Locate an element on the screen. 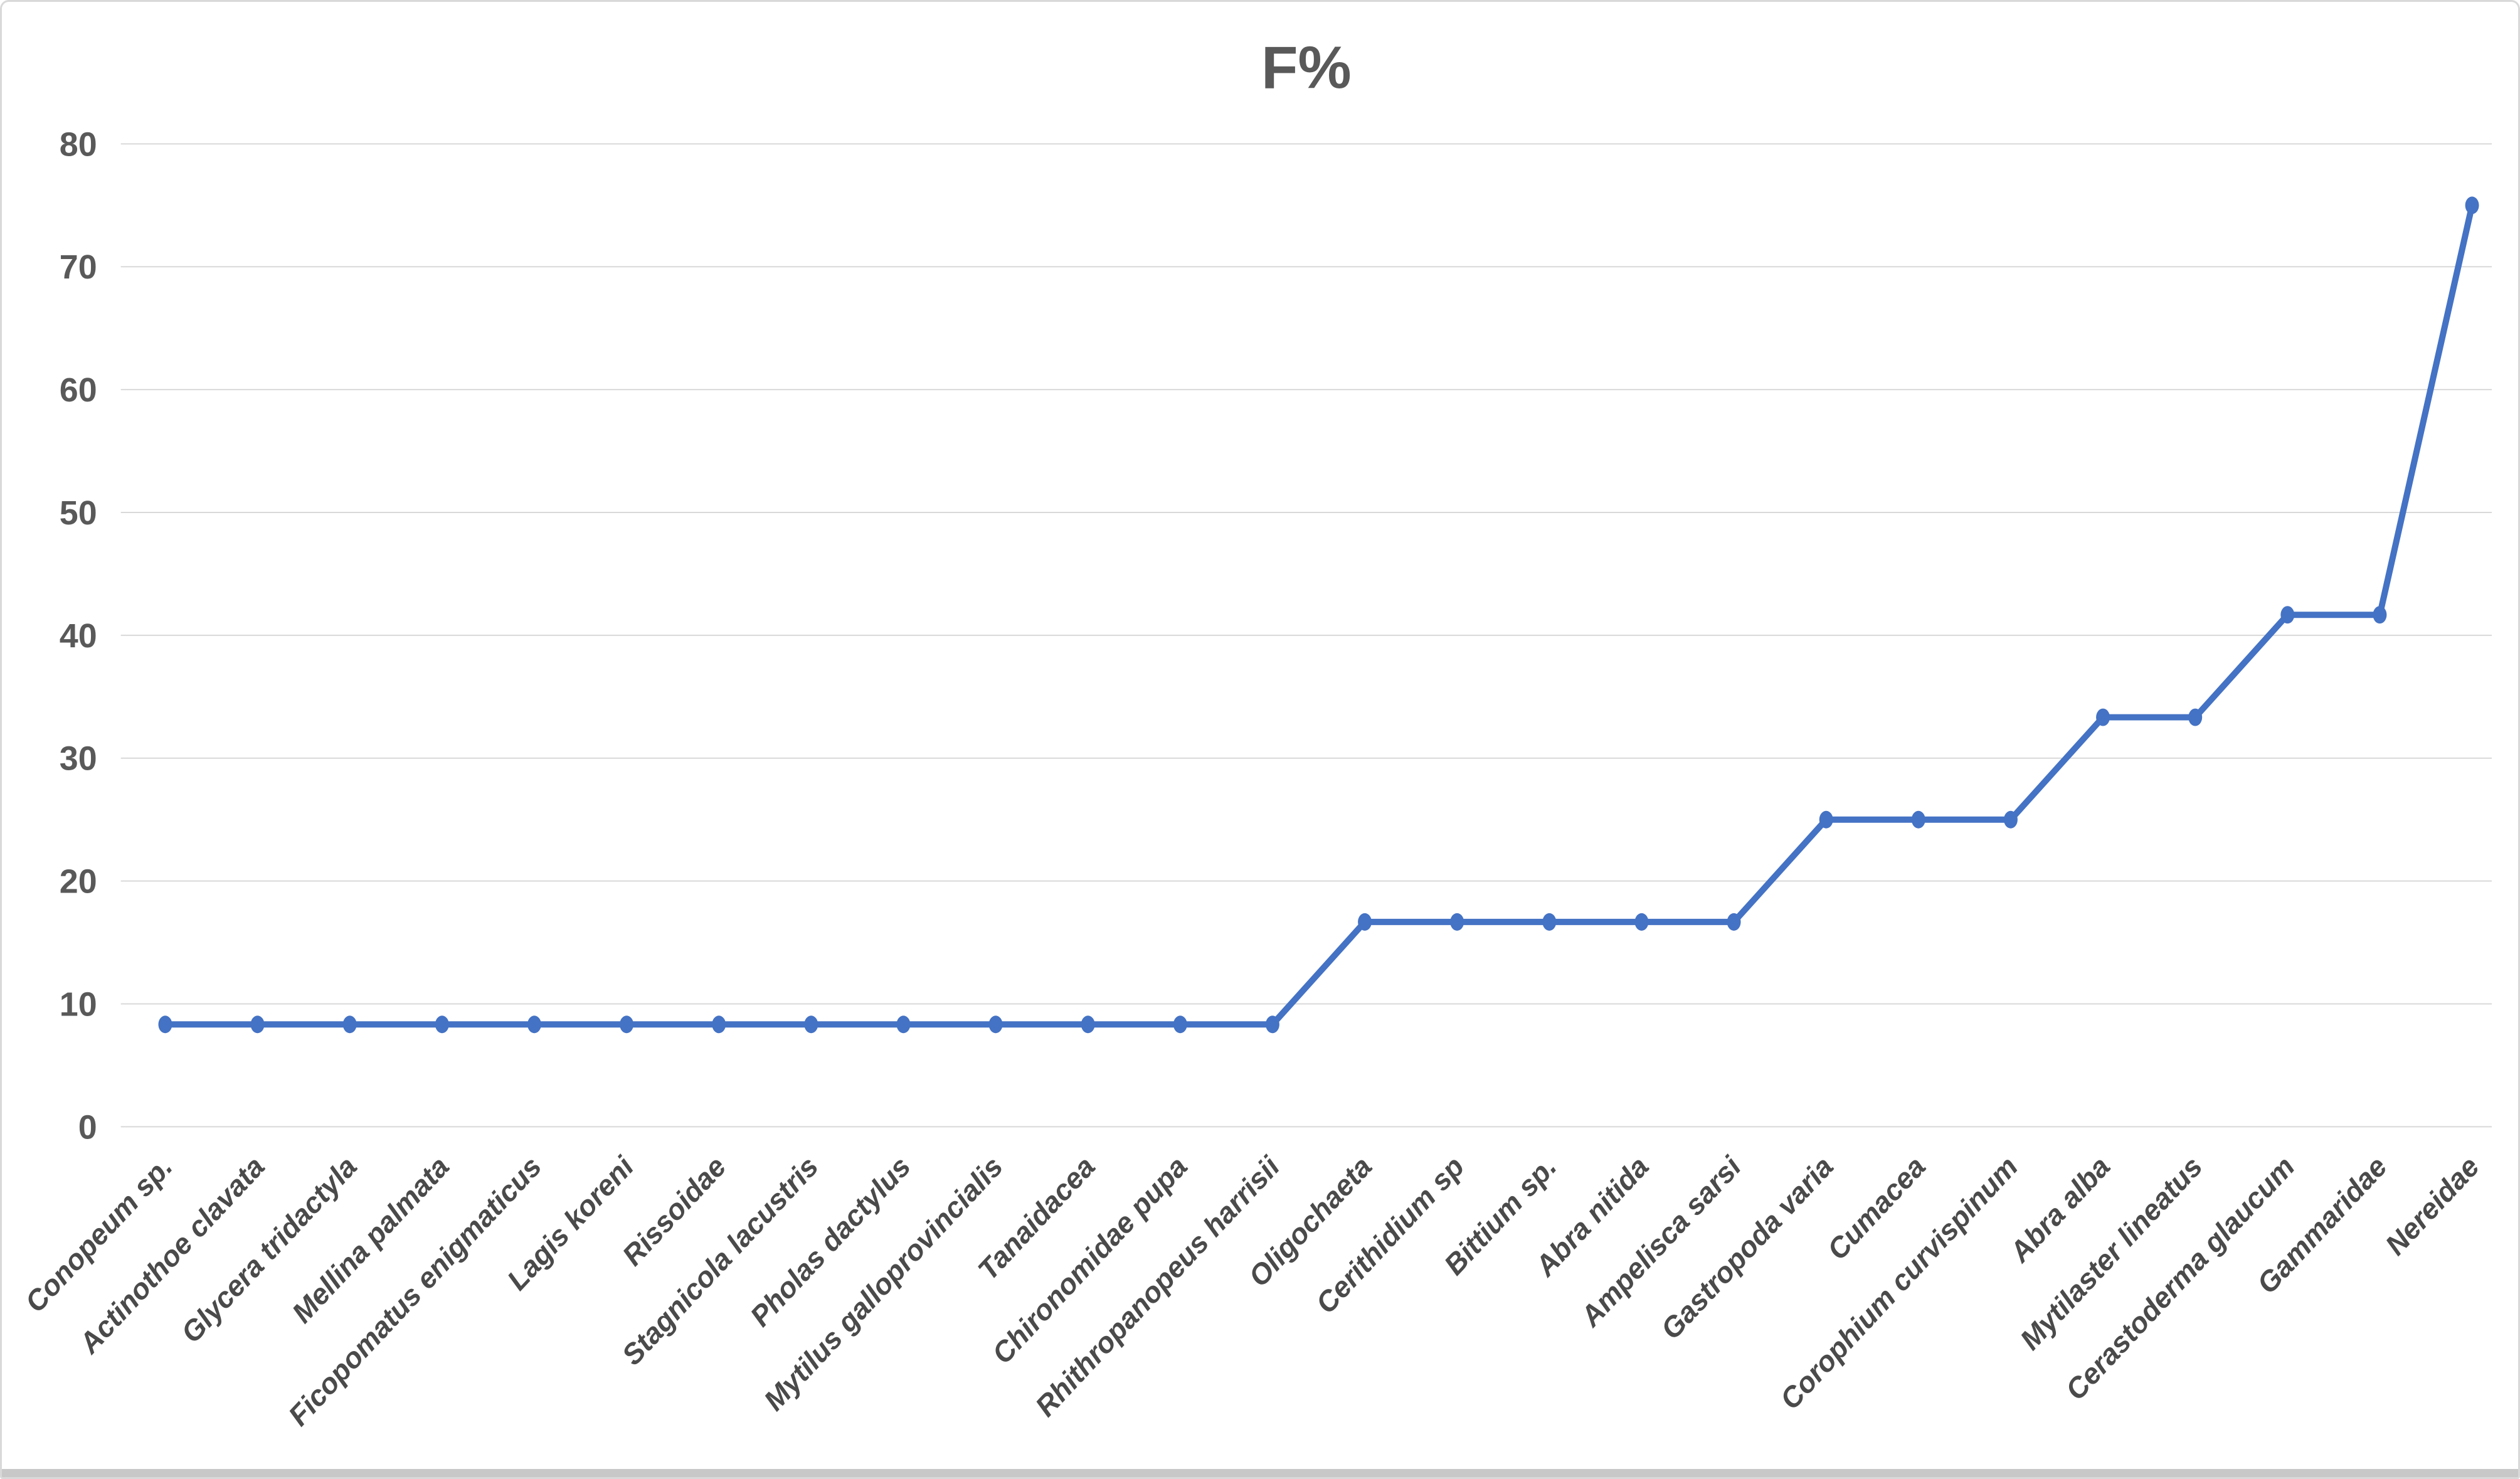  y-axis-labels: 0 10 20 30 40 50 60 70 80 is located at coordinates (78, 635).